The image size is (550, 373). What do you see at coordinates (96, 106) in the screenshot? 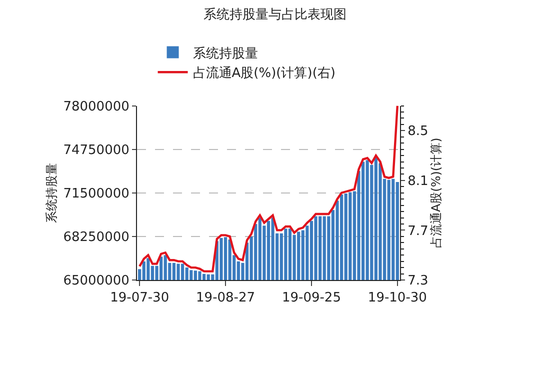
I see `y-tick-label: 78000000` at bounding box center [96, 106].